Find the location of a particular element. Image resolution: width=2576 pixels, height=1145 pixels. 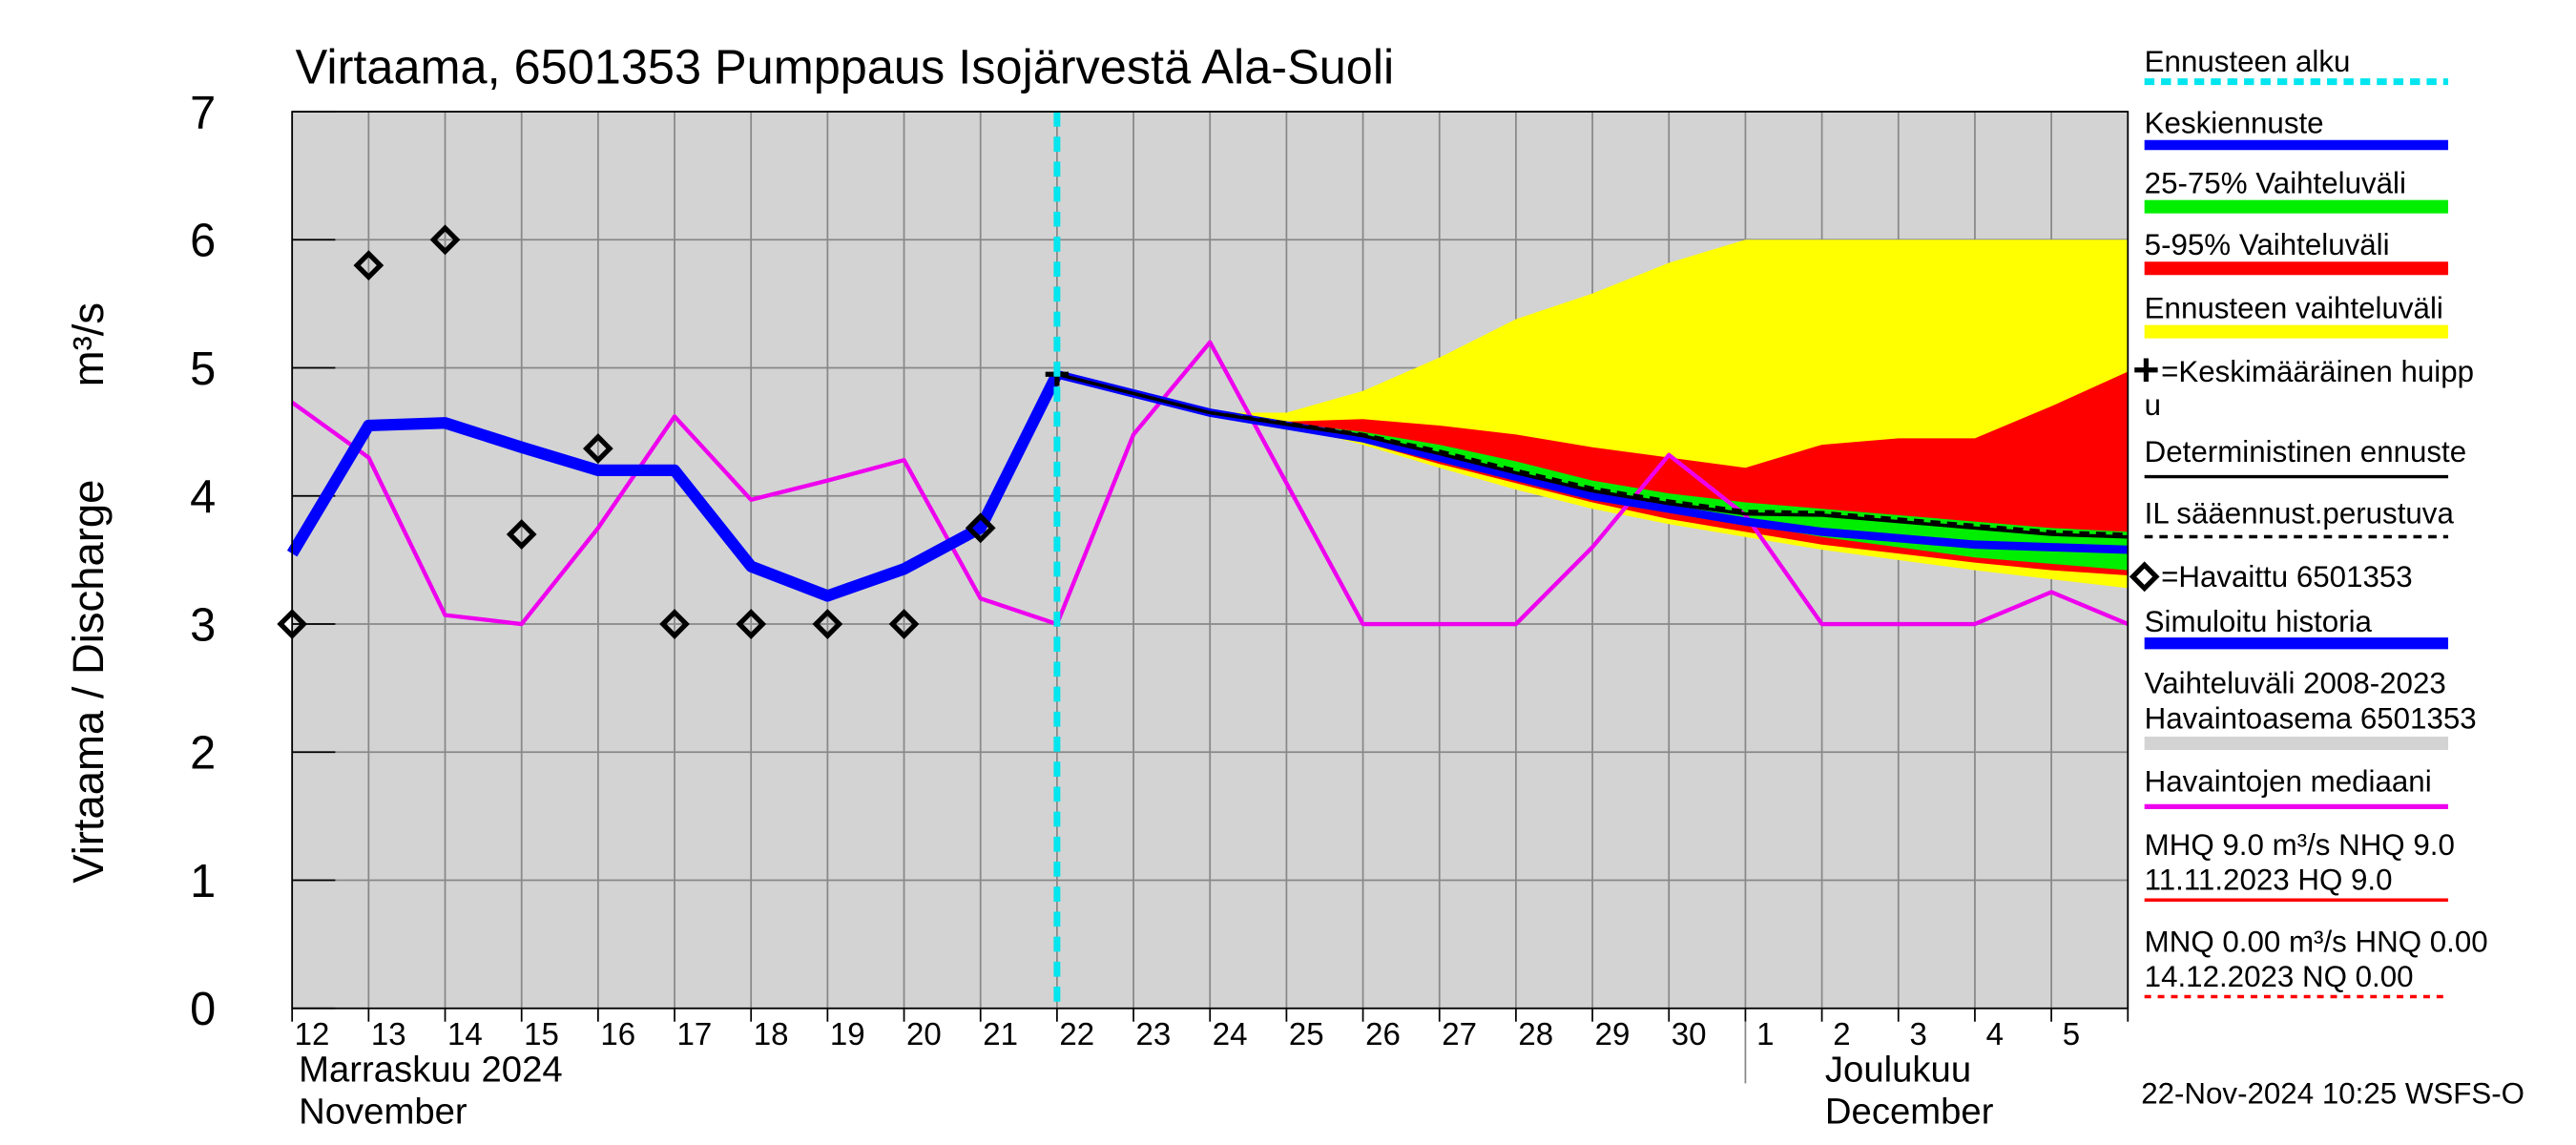

x-tick-label: 19 is located at coordinates (847, 1034).